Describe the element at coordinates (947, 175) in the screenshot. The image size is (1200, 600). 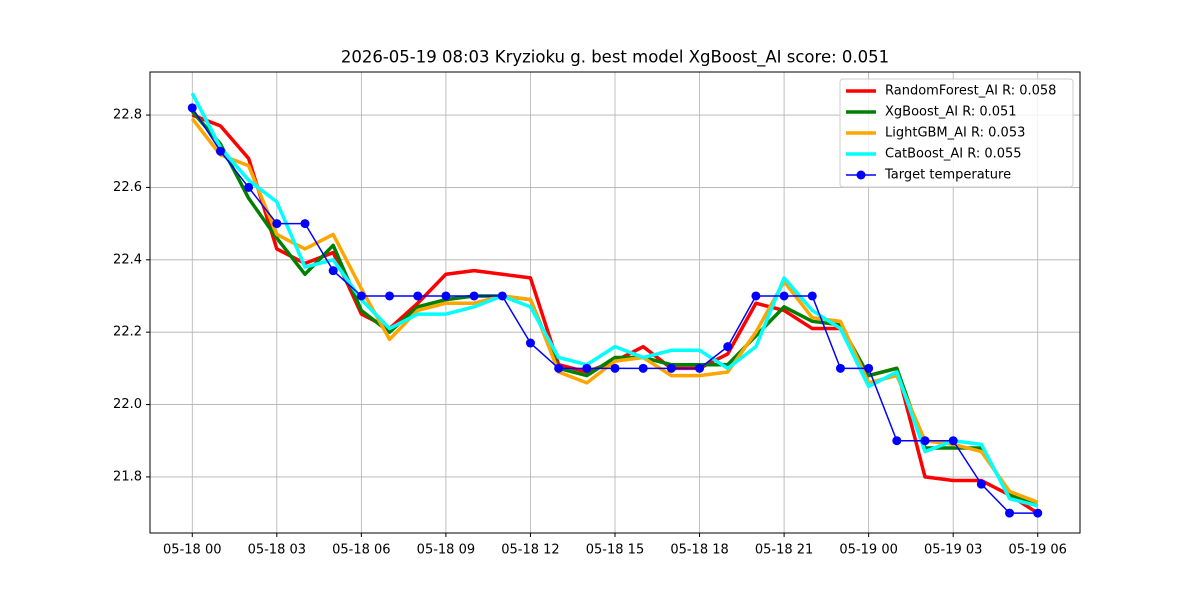
I see `legend-label: Target temperature` at that location.